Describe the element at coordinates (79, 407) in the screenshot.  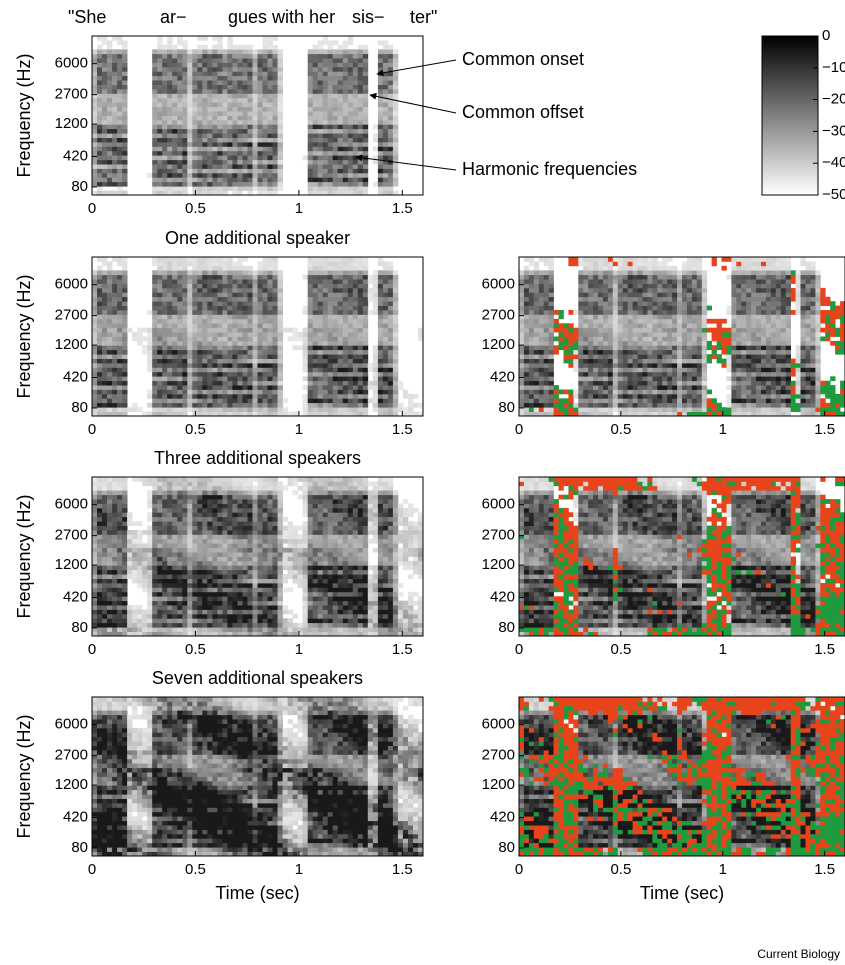
I see `y-tick-label: 80` at that location.